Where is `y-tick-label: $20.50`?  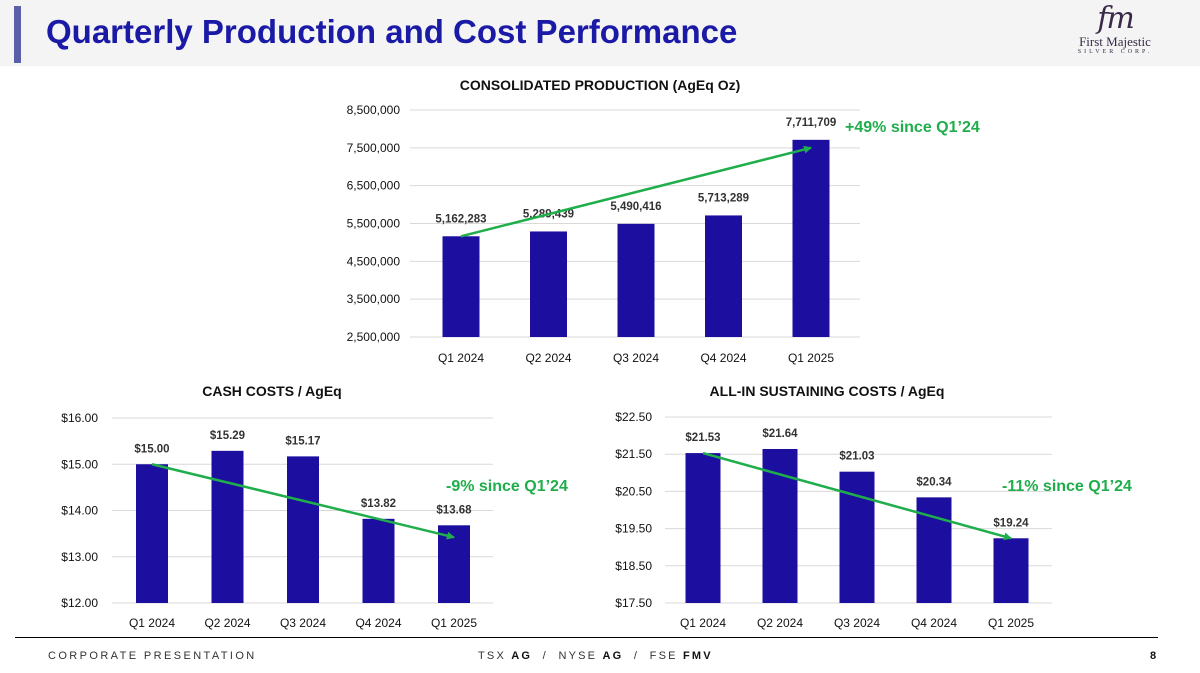
y-tick-label: $20.50 is located at coordinates (633, 491).